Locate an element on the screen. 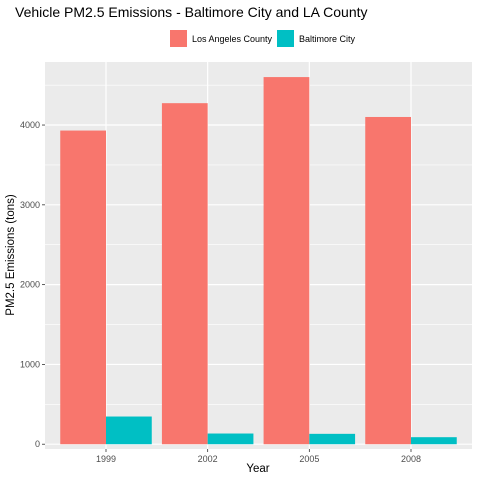 This screenshot has width=480, height=480. x-axis-title: Year is located at coordinates (257, 469).